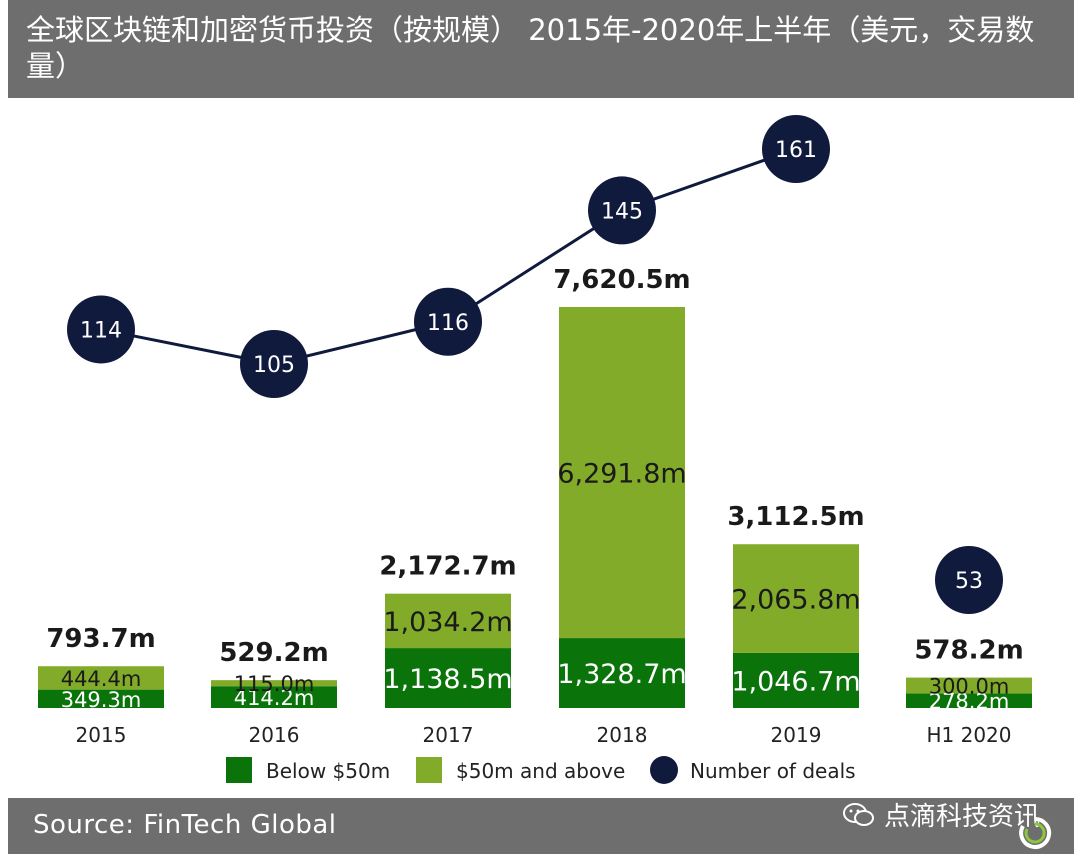 Image resolution: width=1080 pixels, height=854 pixels. I want to click on label-below-50m: 414.2m, so click(274, 698).